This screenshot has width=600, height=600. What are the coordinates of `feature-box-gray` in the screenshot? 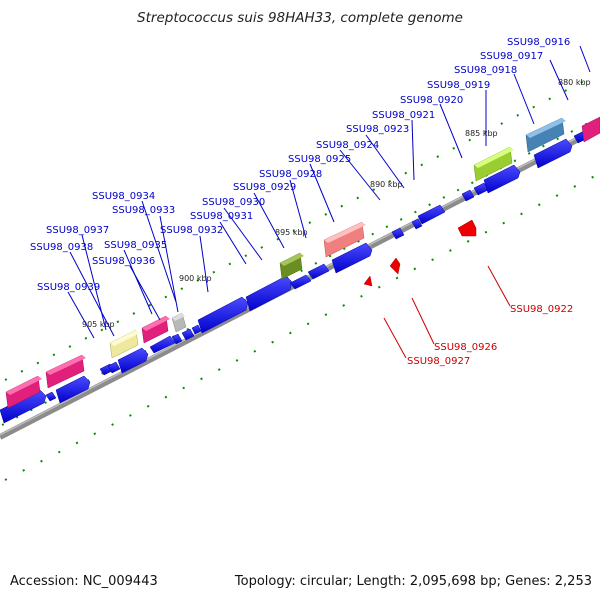 It's located at (179, 322).